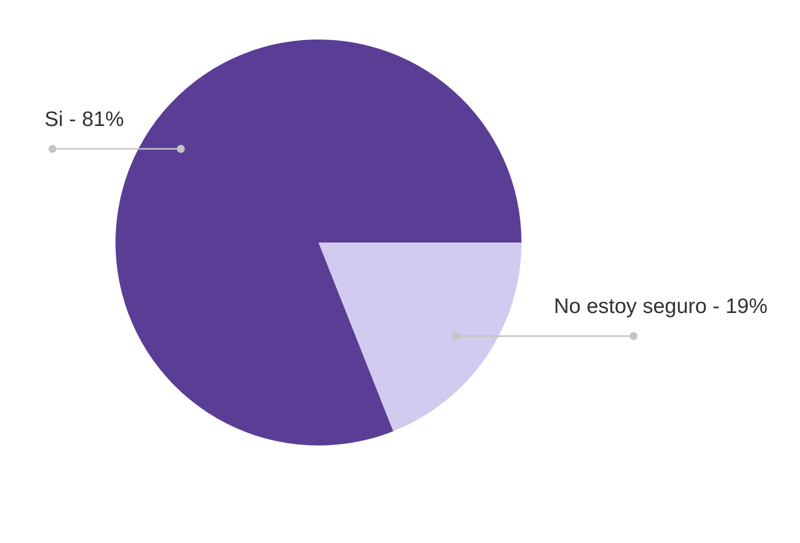  What do you see at coordinates (661, 306) in the screenshot?
I see `slice-label: No estoy seguro - 19%` at bounding box center [661, 306].